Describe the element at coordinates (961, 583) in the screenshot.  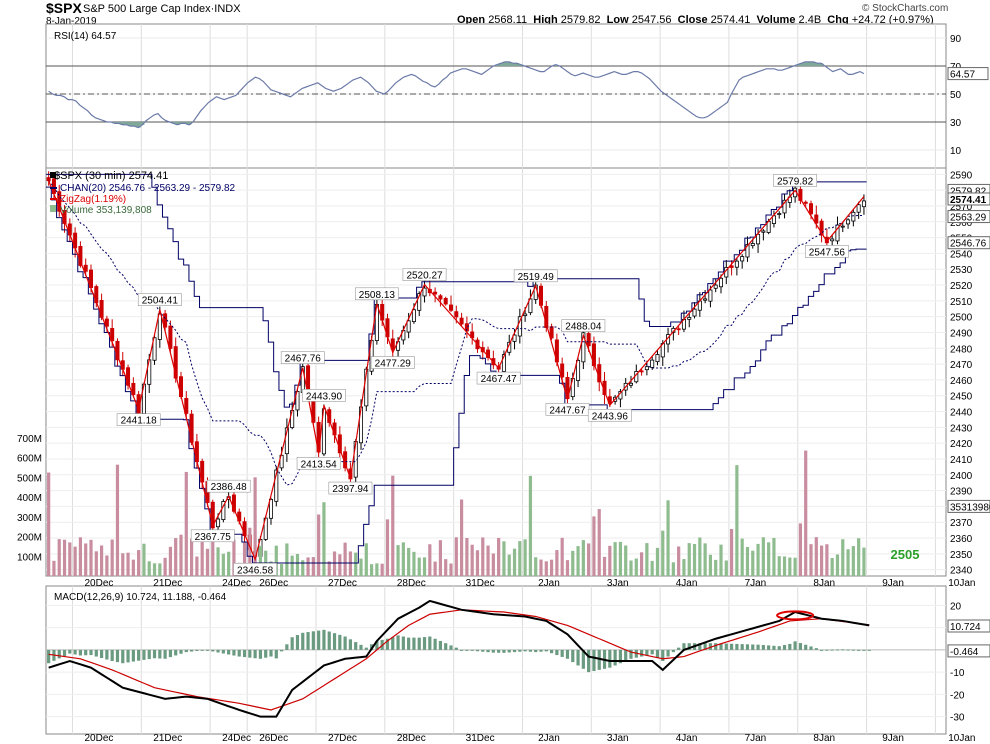
I see `price-date-label: 10Jan` at that location.